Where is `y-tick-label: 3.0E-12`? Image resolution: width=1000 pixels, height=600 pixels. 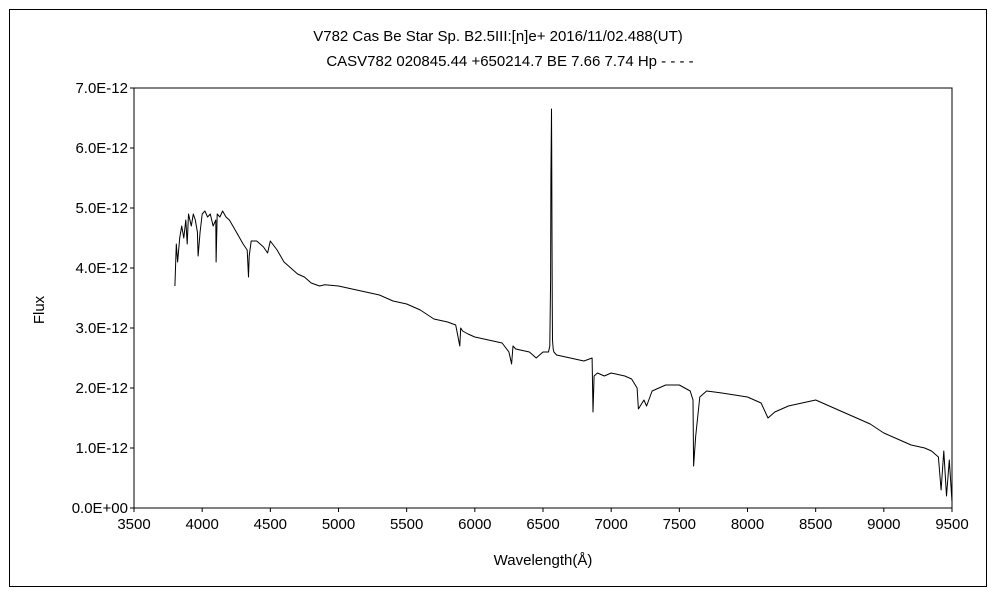 y-tick-label: 3.0E-12 is located at coordinates (101, 328).